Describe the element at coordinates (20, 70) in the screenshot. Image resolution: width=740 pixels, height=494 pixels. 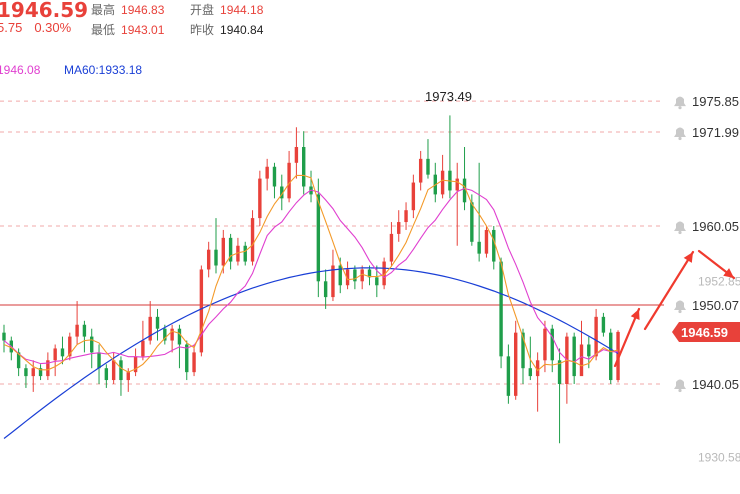
I see `ma-short-value: 1946.08` at that location.